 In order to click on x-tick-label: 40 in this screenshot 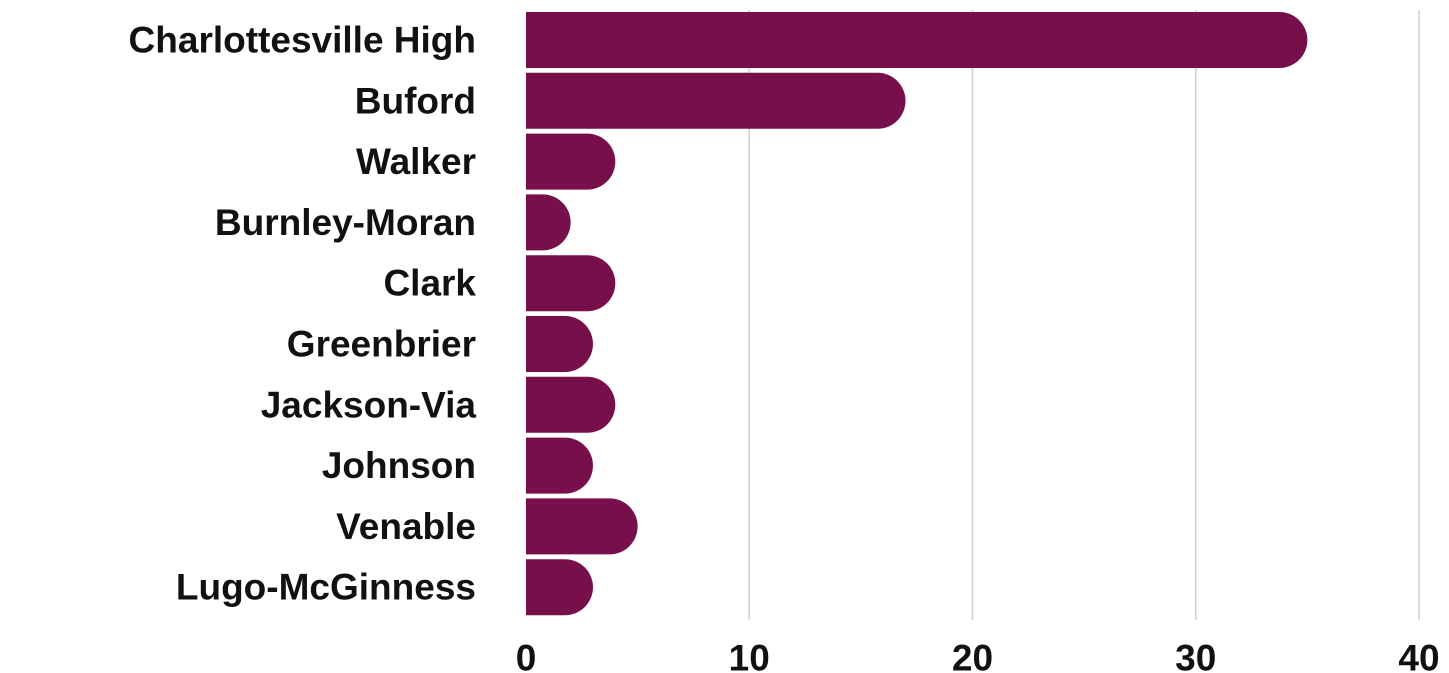, I will do `click(1418, 655)`.